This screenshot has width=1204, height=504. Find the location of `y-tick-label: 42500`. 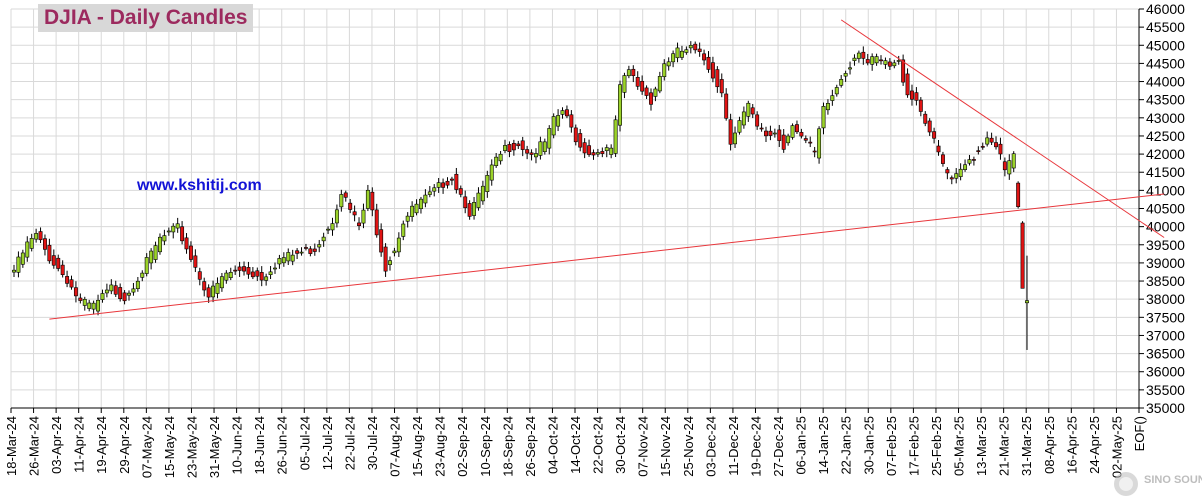

y-tick-label: 42500 is located at coordinates (1165, 136).